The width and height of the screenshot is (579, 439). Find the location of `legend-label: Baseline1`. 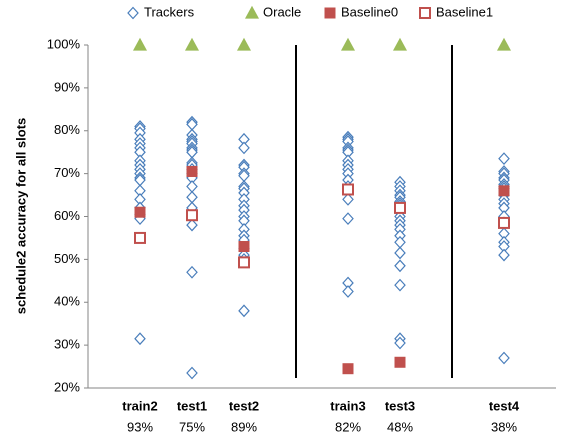

legend-label: Baseline1 is located at coordinates (464, 11).